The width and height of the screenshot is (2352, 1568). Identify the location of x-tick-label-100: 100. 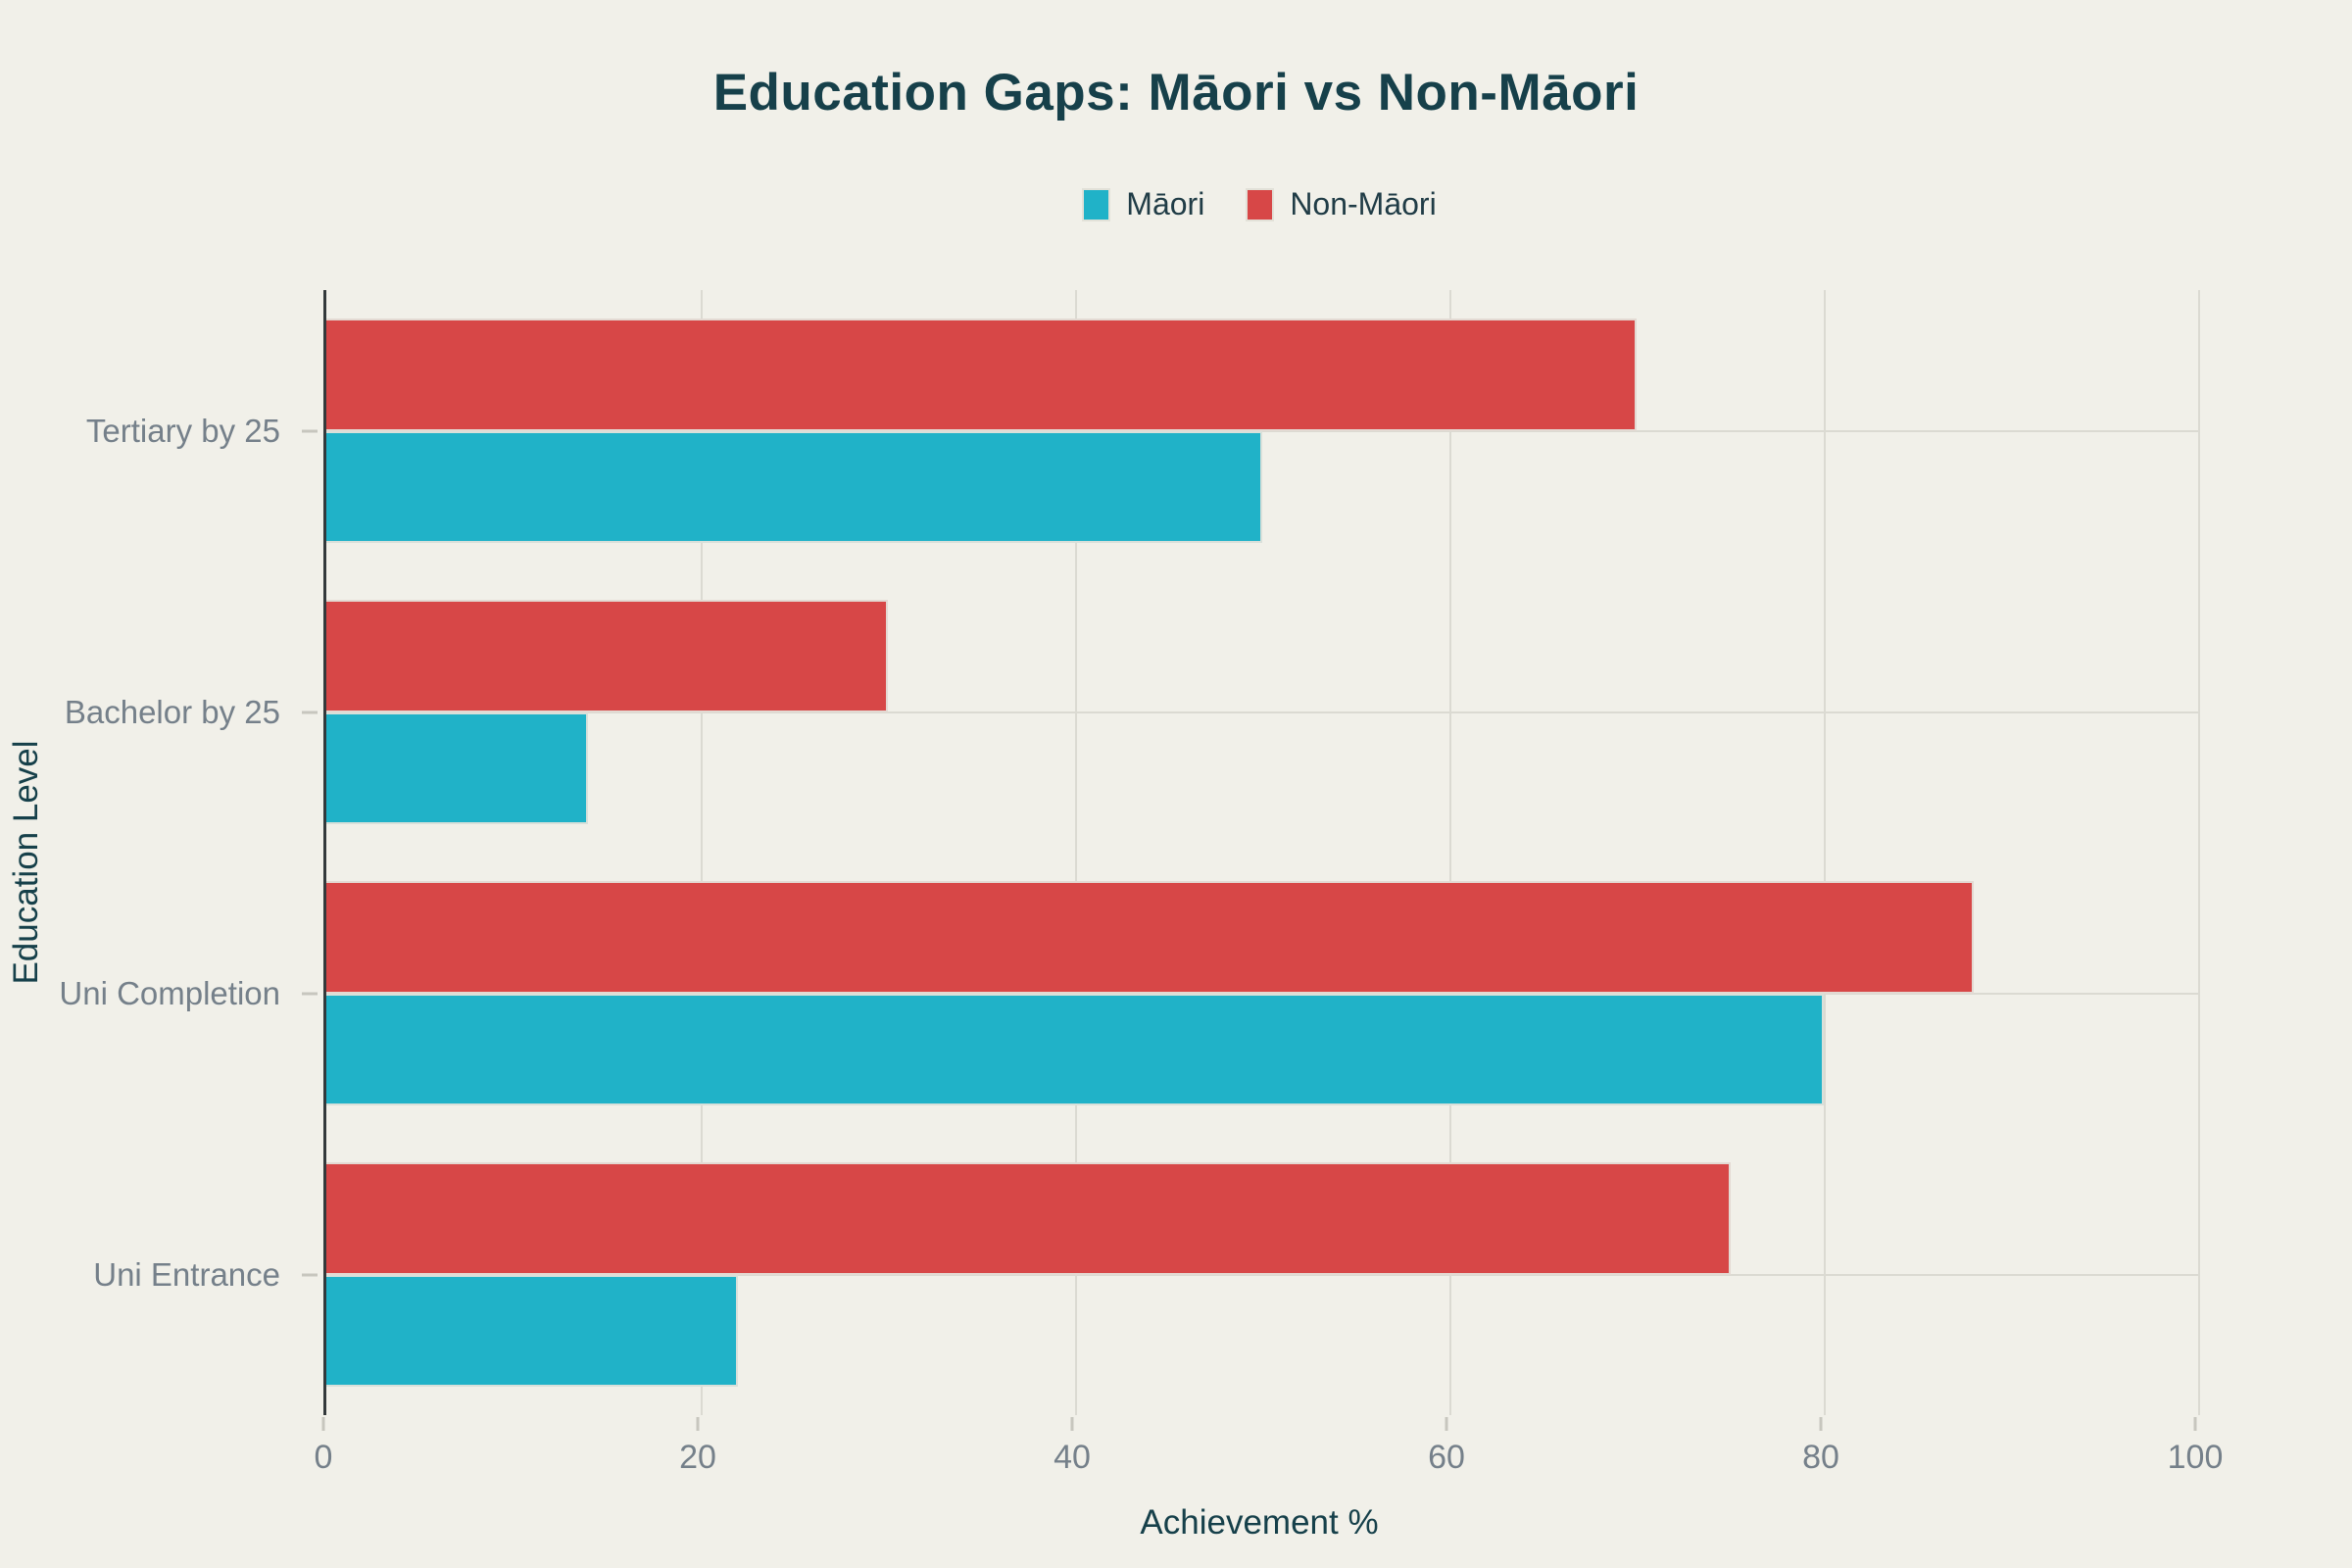
(2195, 1457).